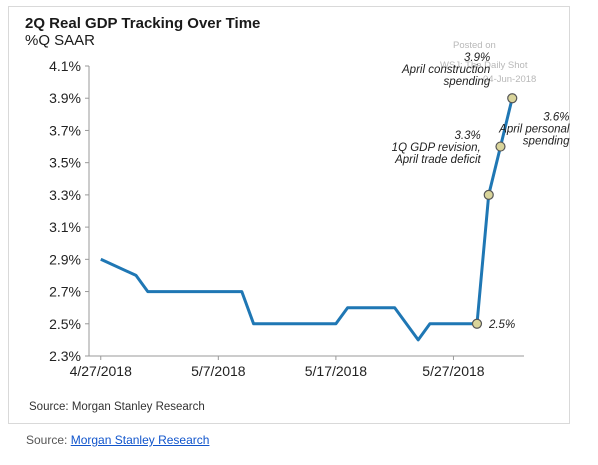 The height and width of the screenshot is (465, 598). I want to click on annotation-label: 2.5%, so click(501, 325).